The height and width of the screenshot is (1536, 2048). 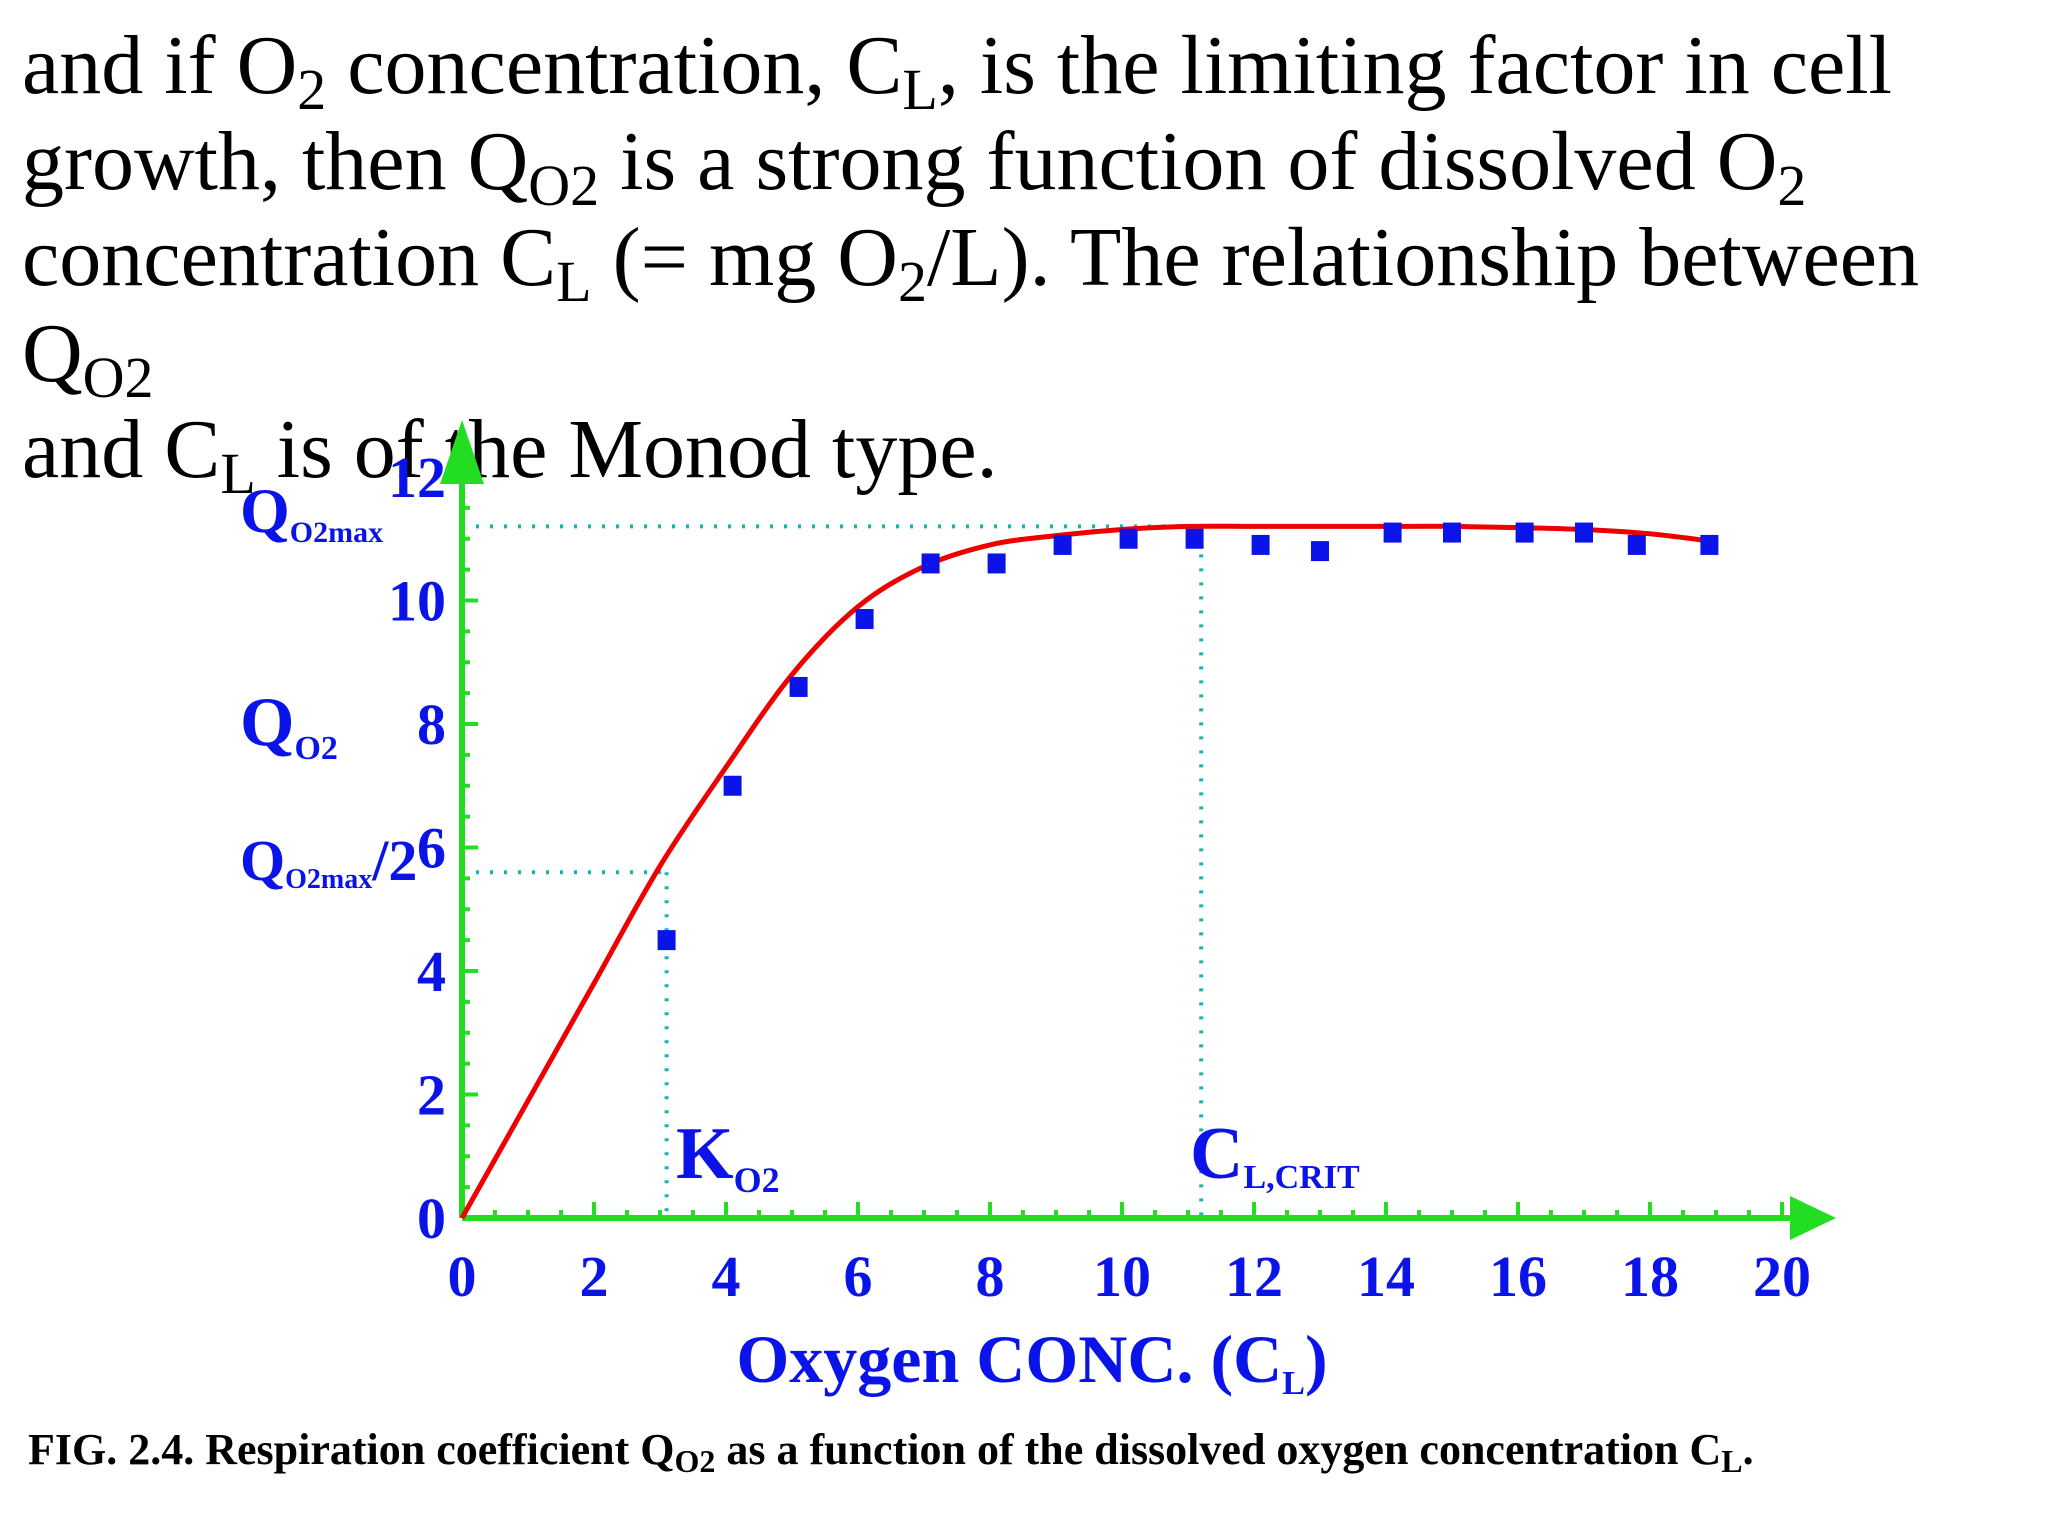 I want to click on y-axis-label-main: Q, so click(x=267, y=722).